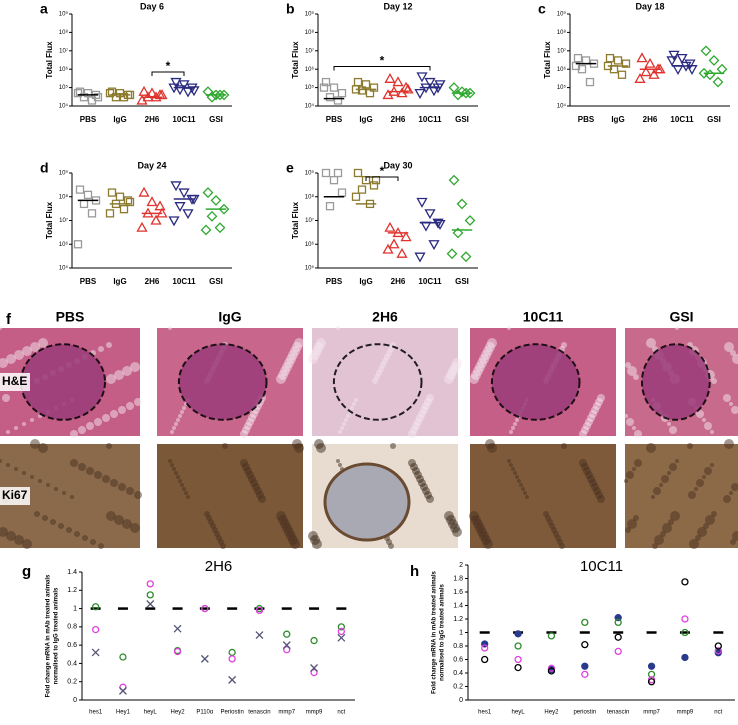  I want to click on significance-label: *, so click(168, 66).